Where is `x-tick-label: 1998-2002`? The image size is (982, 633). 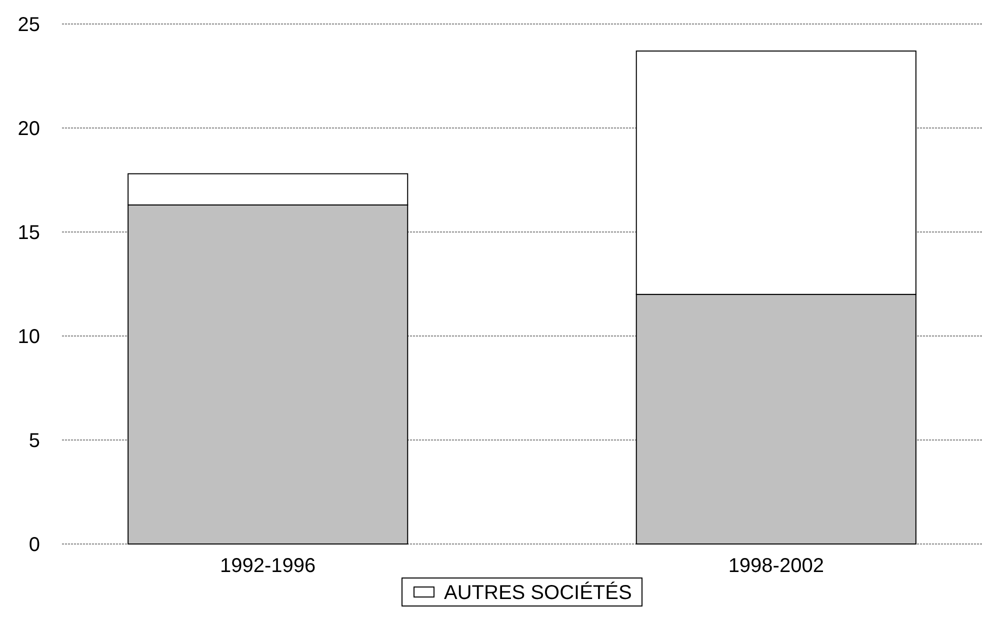 x-tick-label: 1998-2002 is located at coordinates (776, 566).